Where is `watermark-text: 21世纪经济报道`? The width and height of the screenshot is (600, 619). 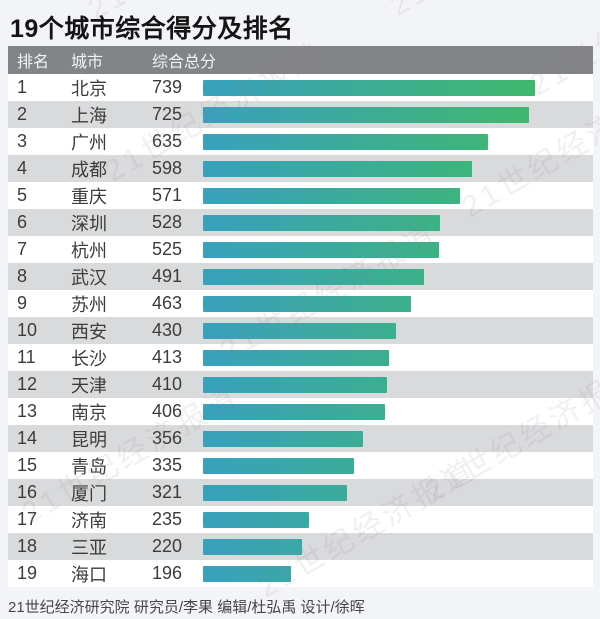 watermark-text: 21世纪经济报道 is located at coordinates (490, 12).